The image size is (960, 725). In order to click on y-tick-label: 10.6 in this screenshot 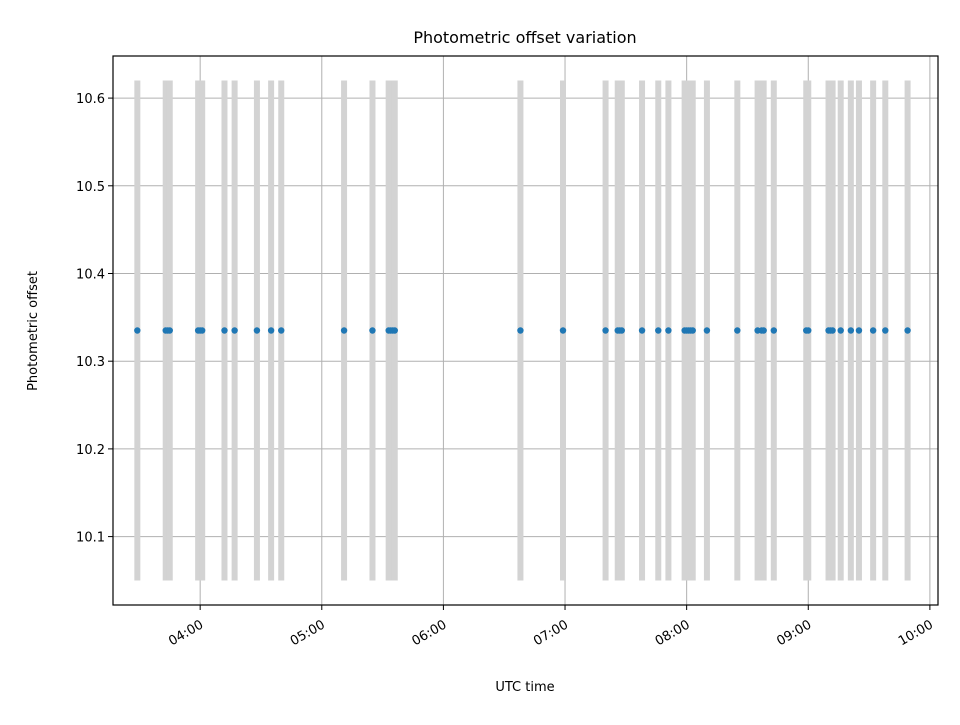, I will do `click(90, 99)`.